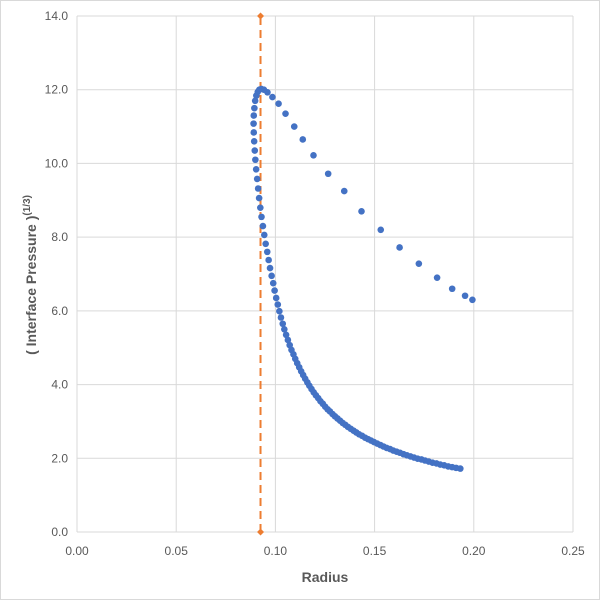  Describe the element at coordinates (59, 532) in the screenshot. I see `y-tick-label: 0.0` at that location.